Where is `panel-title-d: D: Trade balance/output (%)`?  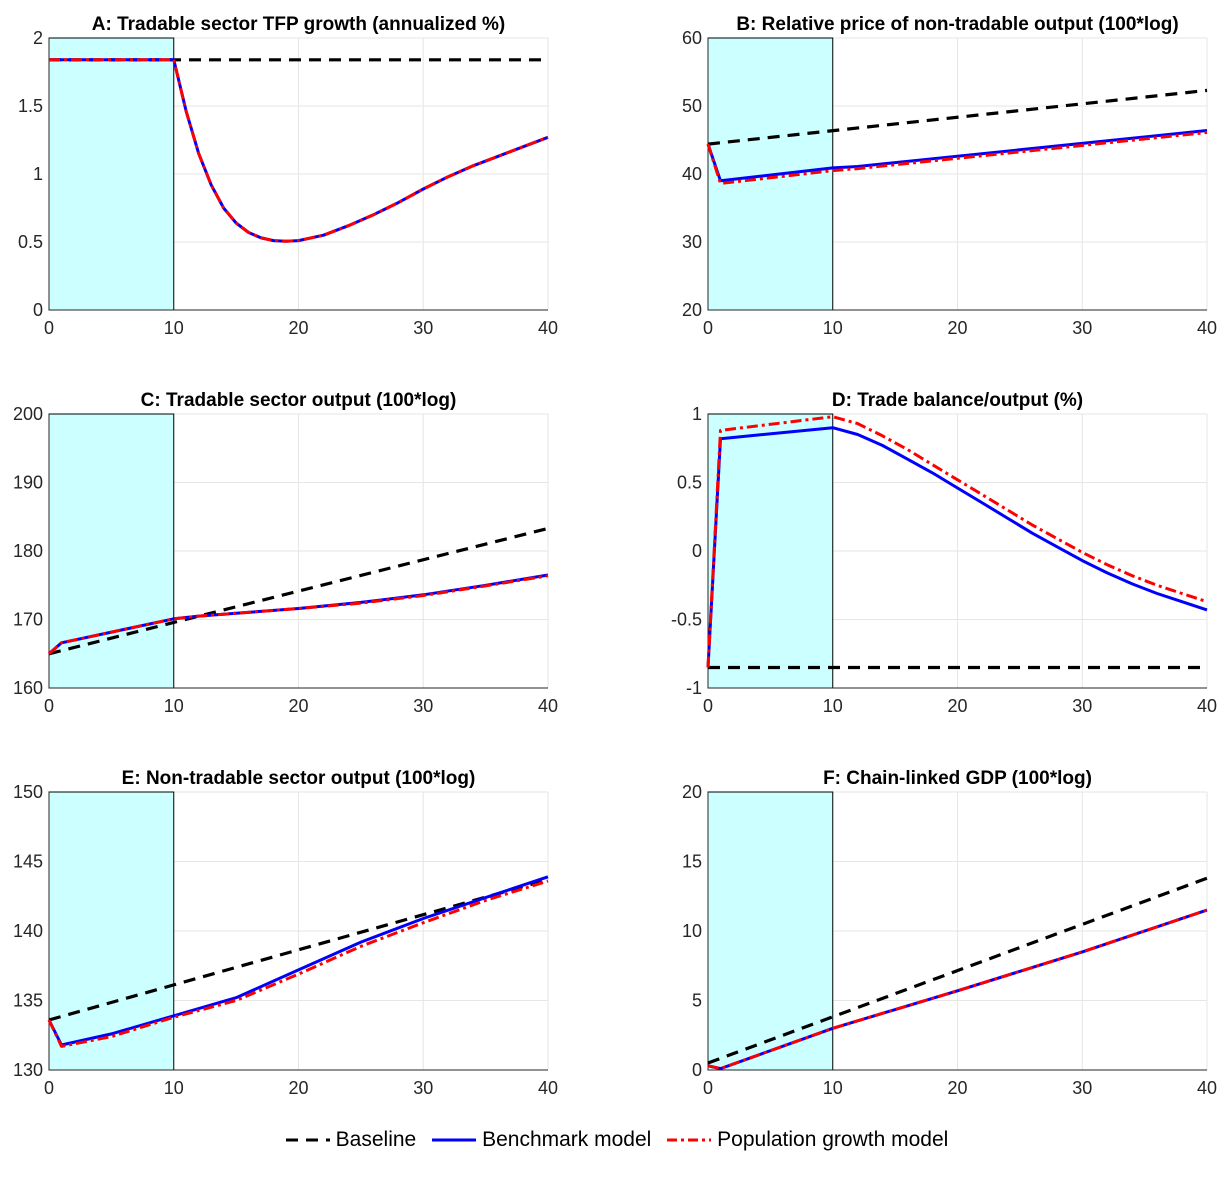
panel-title-d: D: Trade balance/output (%) is located at coordinates (957, 400).